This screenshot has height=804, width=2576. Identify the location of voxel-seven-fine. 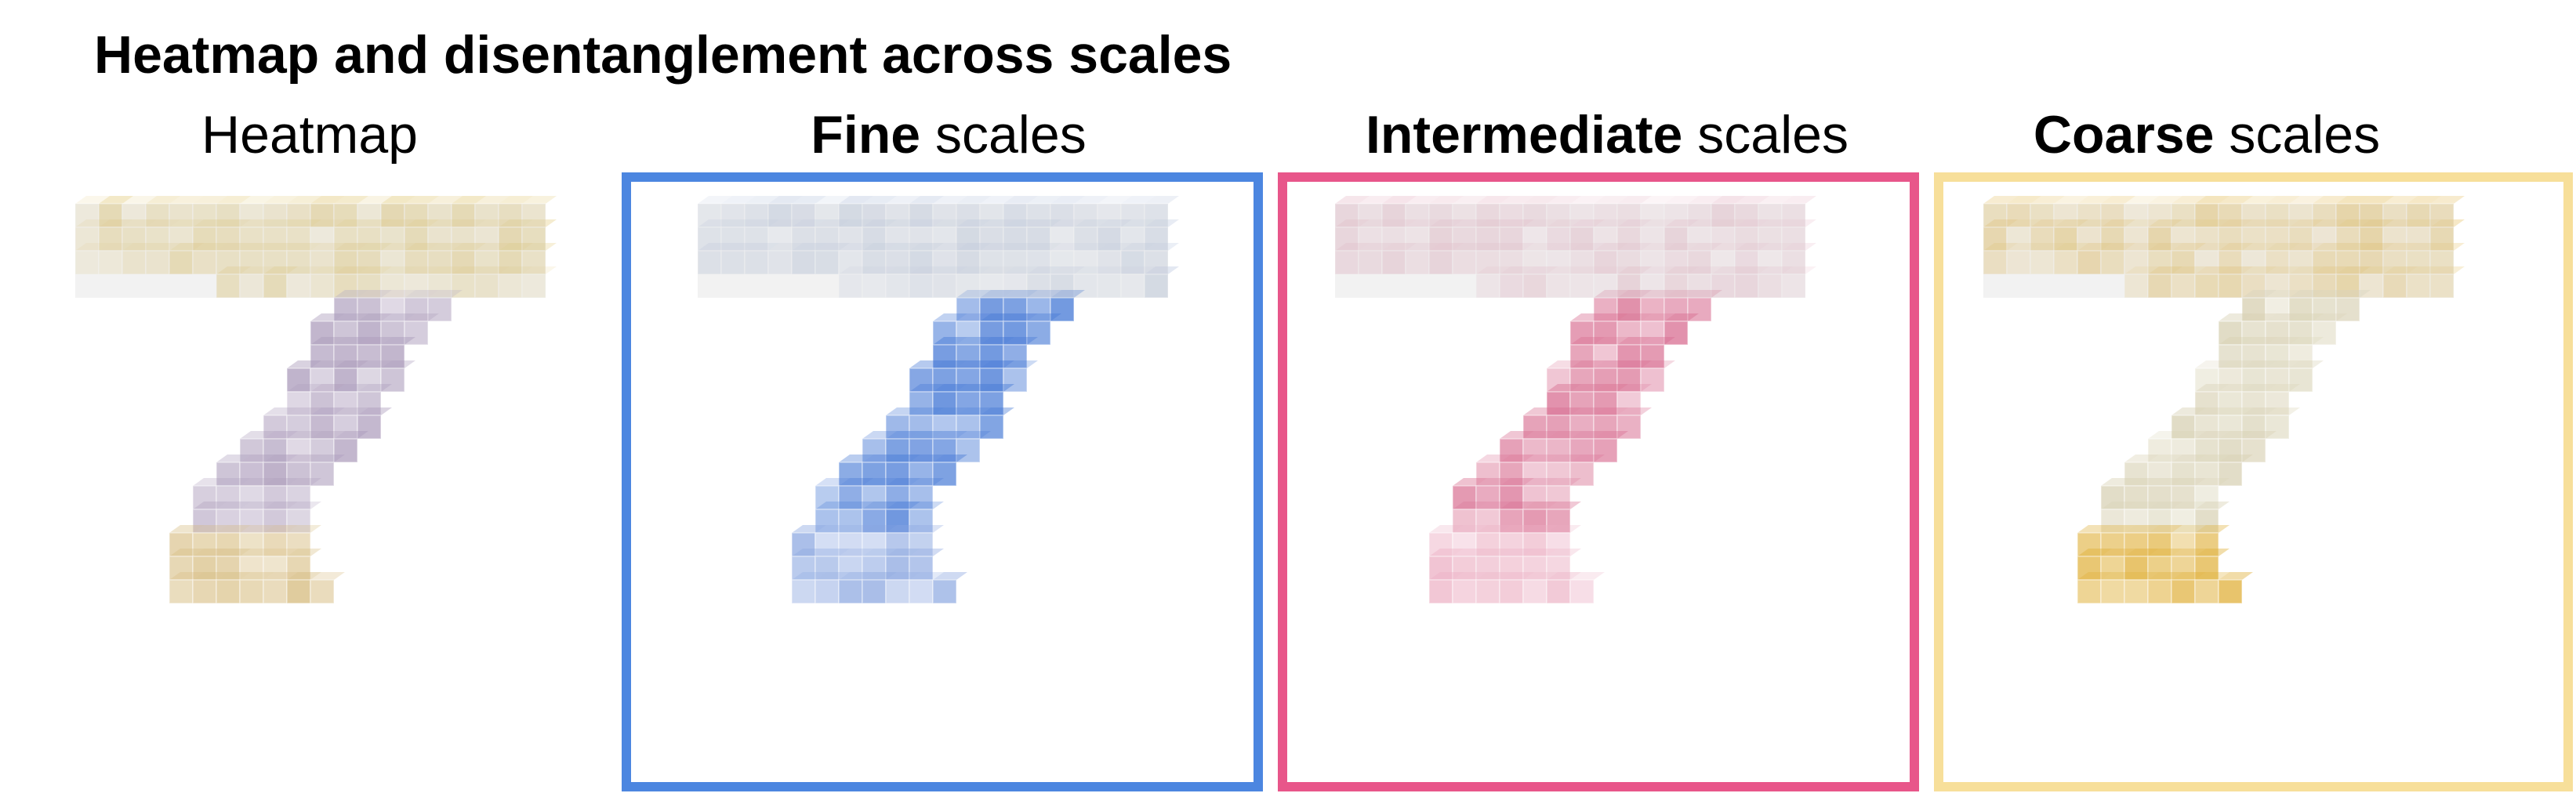
(942, 470).